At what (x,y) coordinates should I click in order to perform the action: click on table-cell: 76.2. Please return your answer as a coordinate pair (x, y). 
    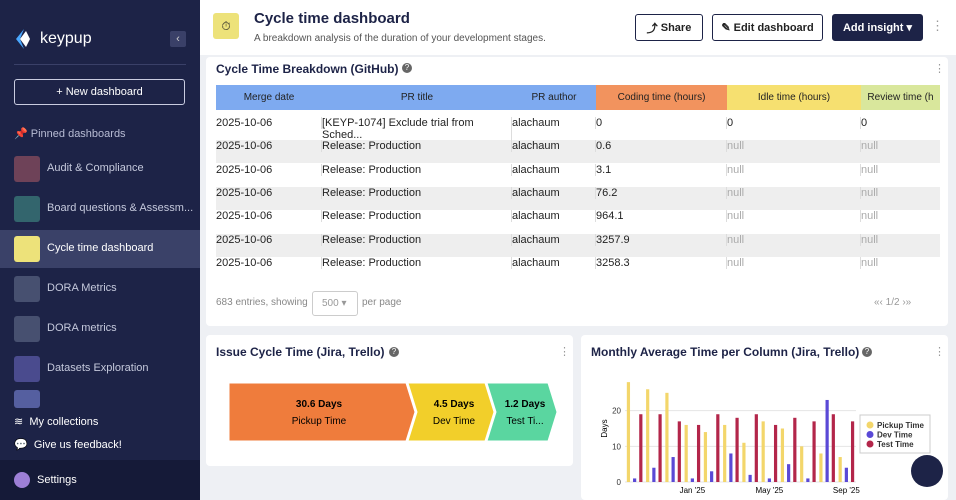
    Looking at the image, I should click on (661, 192).